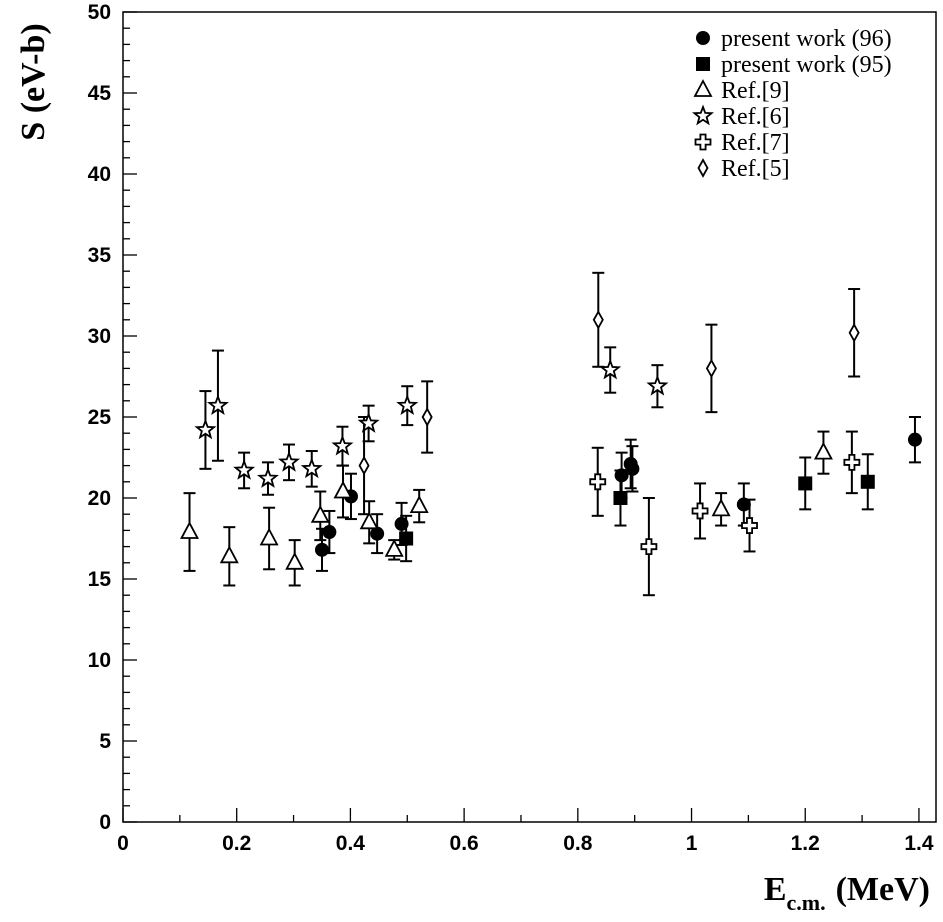 This screenshot has height=922, width=943. Describe the element at coordinates (703, 38) in the screenshot. I see `legend-marker-filled-circle` at that location.